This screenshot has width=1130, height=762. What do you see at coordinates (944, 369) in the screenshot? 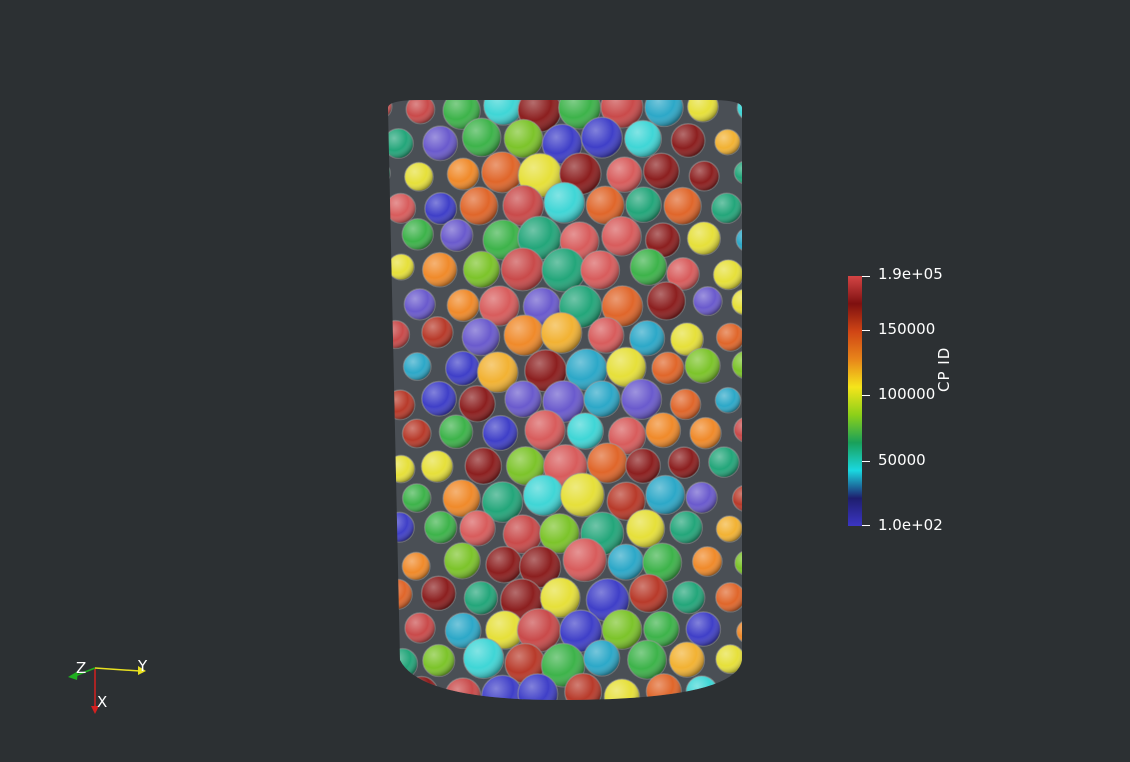
I see `colorbar-title: CP ID` at bounding box center [944, 369].